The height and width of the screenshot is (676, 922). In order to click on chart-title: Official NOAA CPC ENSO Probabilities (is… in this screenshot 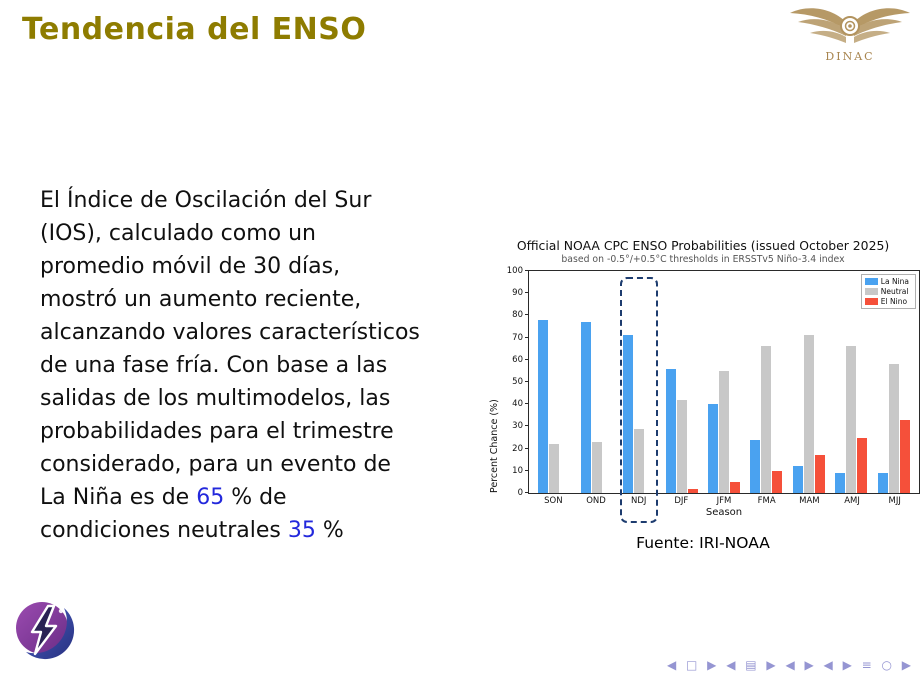, I will do `click(703, 245)`.